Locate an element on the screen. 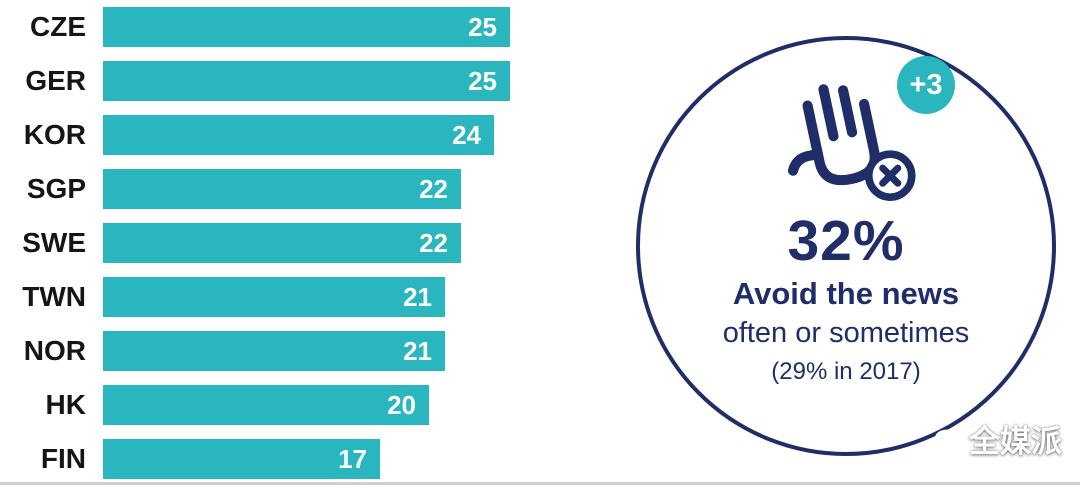  x-circle-icon is located at coordinates (890, 175).